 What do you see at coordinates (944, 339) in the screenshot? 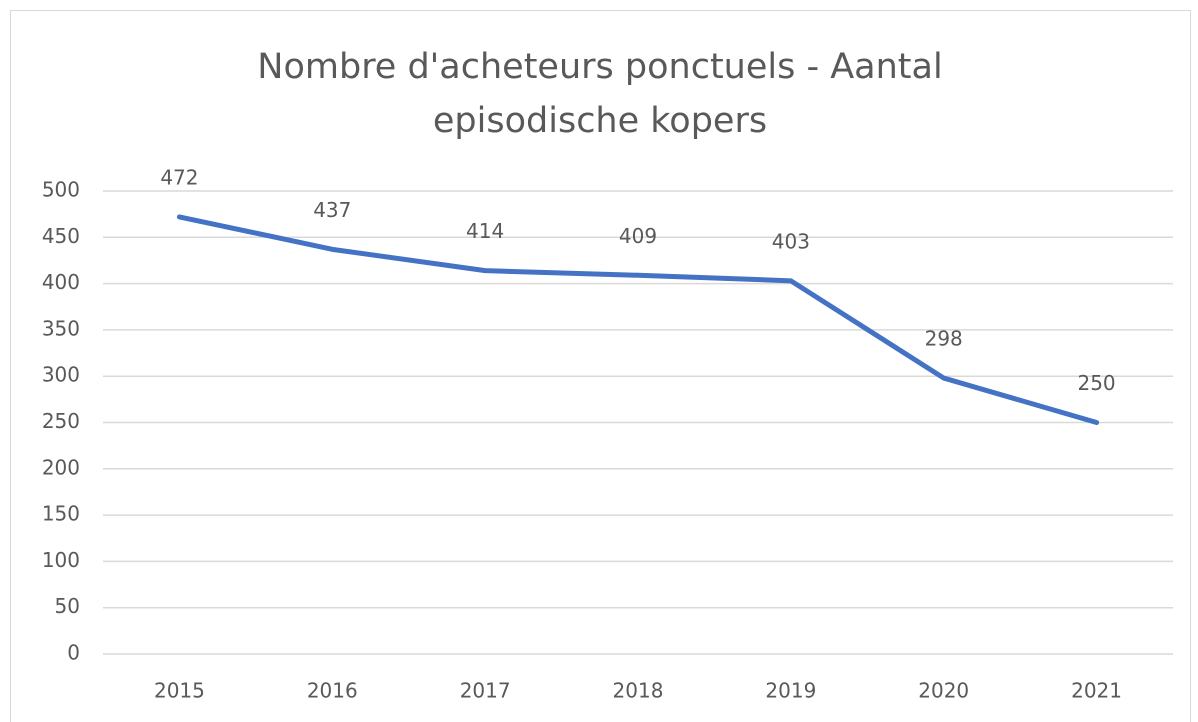
I see `data-label: 298` at bounding box center [944, 339].